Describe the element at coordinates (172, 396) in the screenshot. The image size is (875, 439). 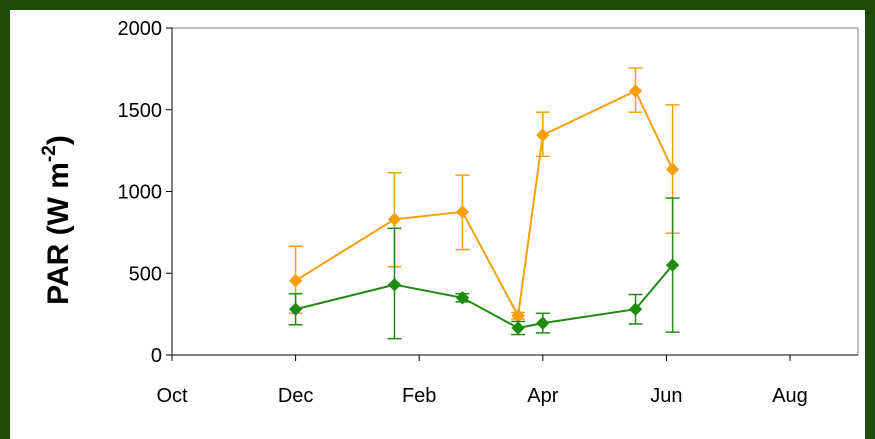
I see `x-tick-label: Oct` at that location.